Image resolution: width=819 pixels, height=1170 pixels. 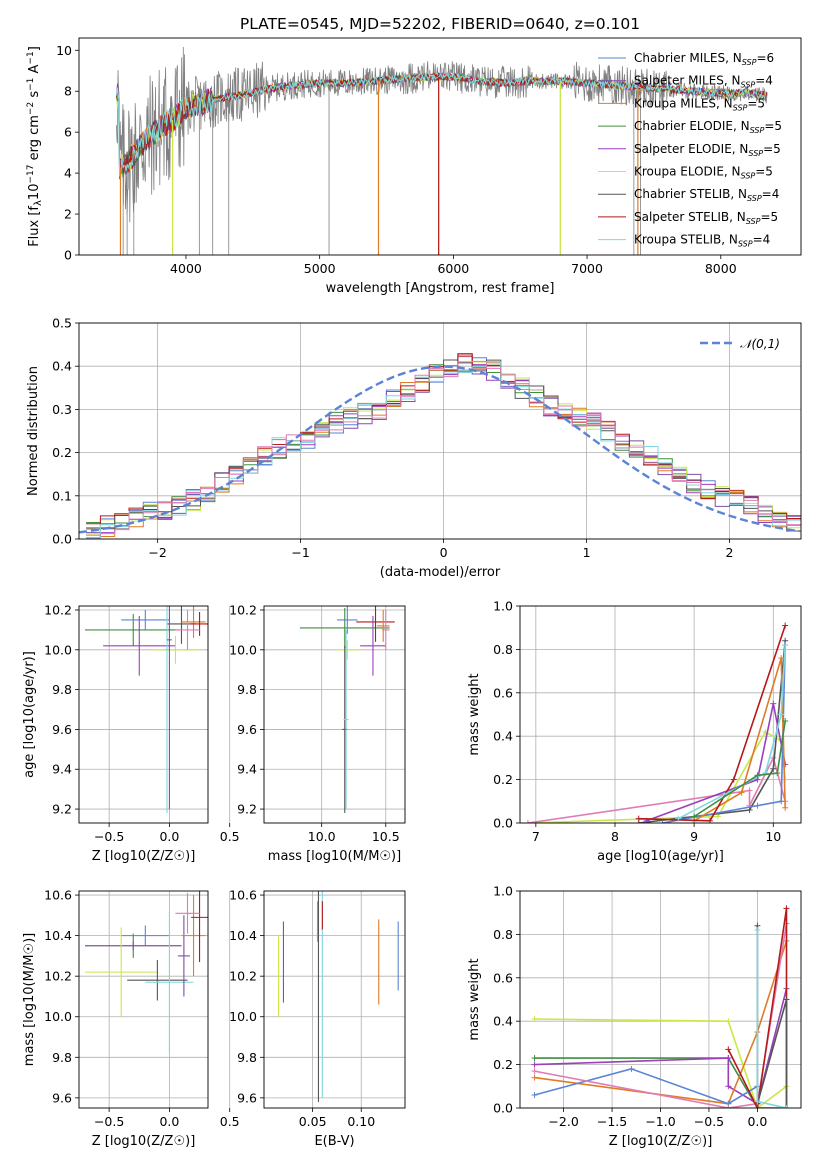 What do you see at coordinates (334, 1141) in the screenshot?
I see `x-axis-label: E(B-V)` at bounding box center [334, 1141].